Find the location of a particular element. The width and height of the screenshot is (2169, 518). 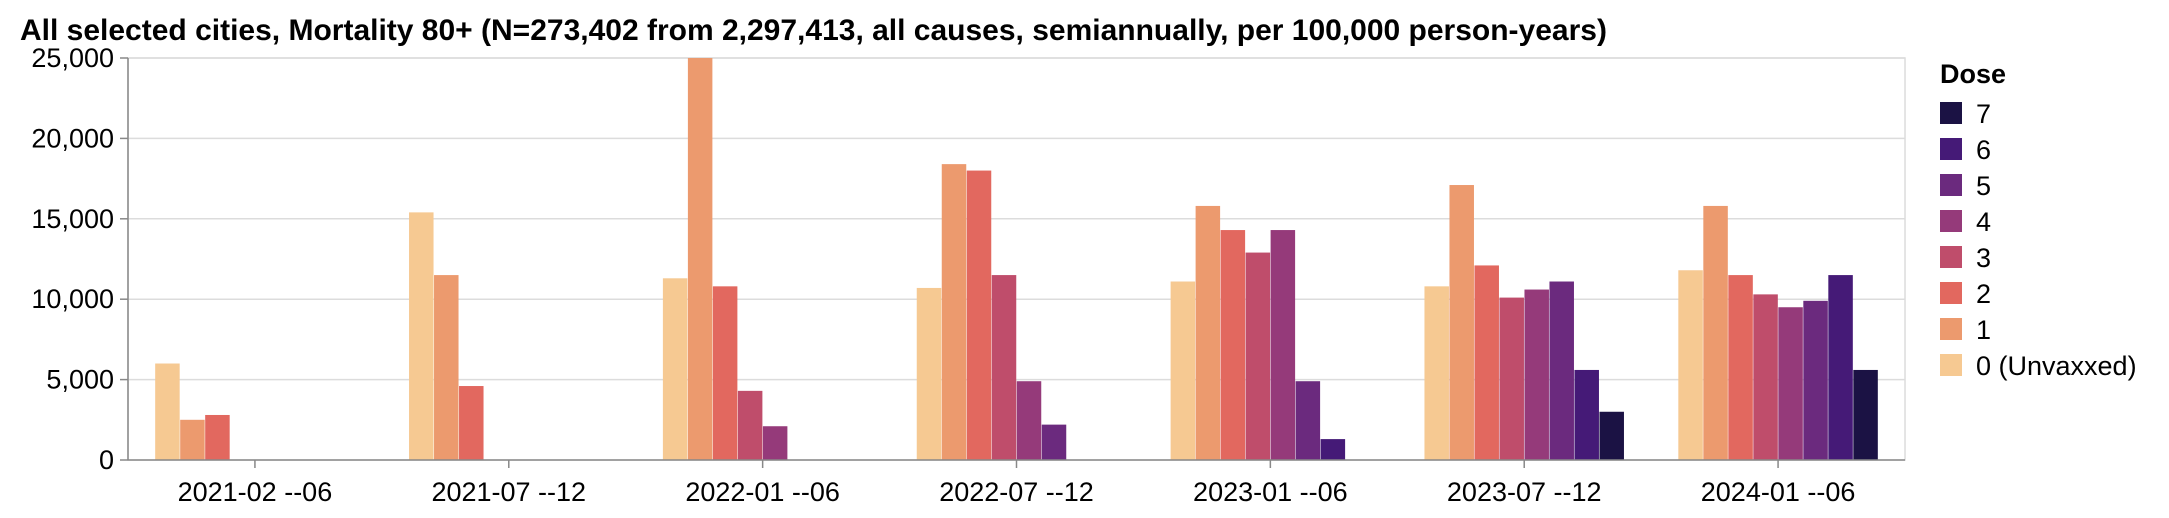

y-tick-label: 15,000 is located at coordinates (72, 219).